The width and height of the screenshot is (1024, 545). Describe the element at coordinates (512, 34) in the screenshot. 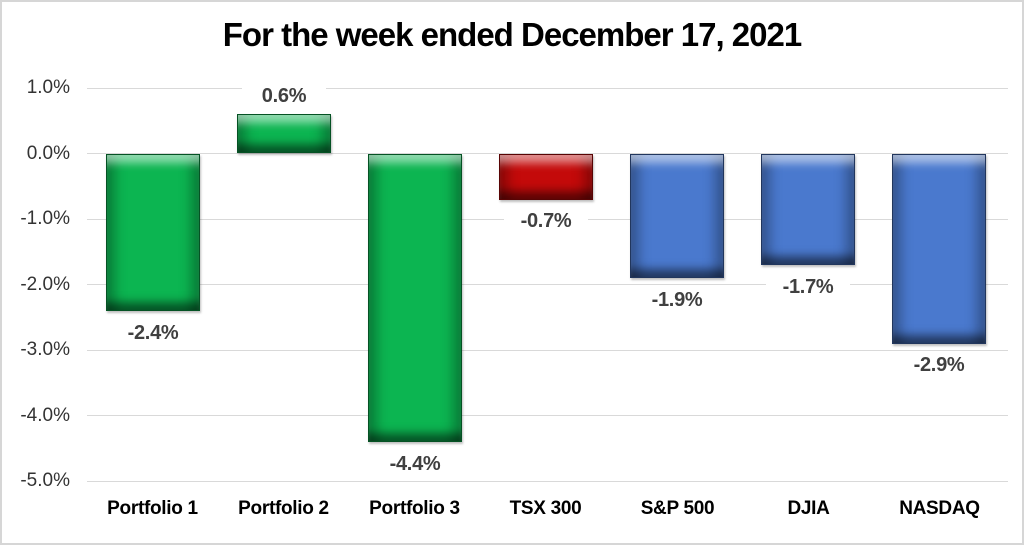

I see `chart-title: For the week ended December 17, 2021` at that location.